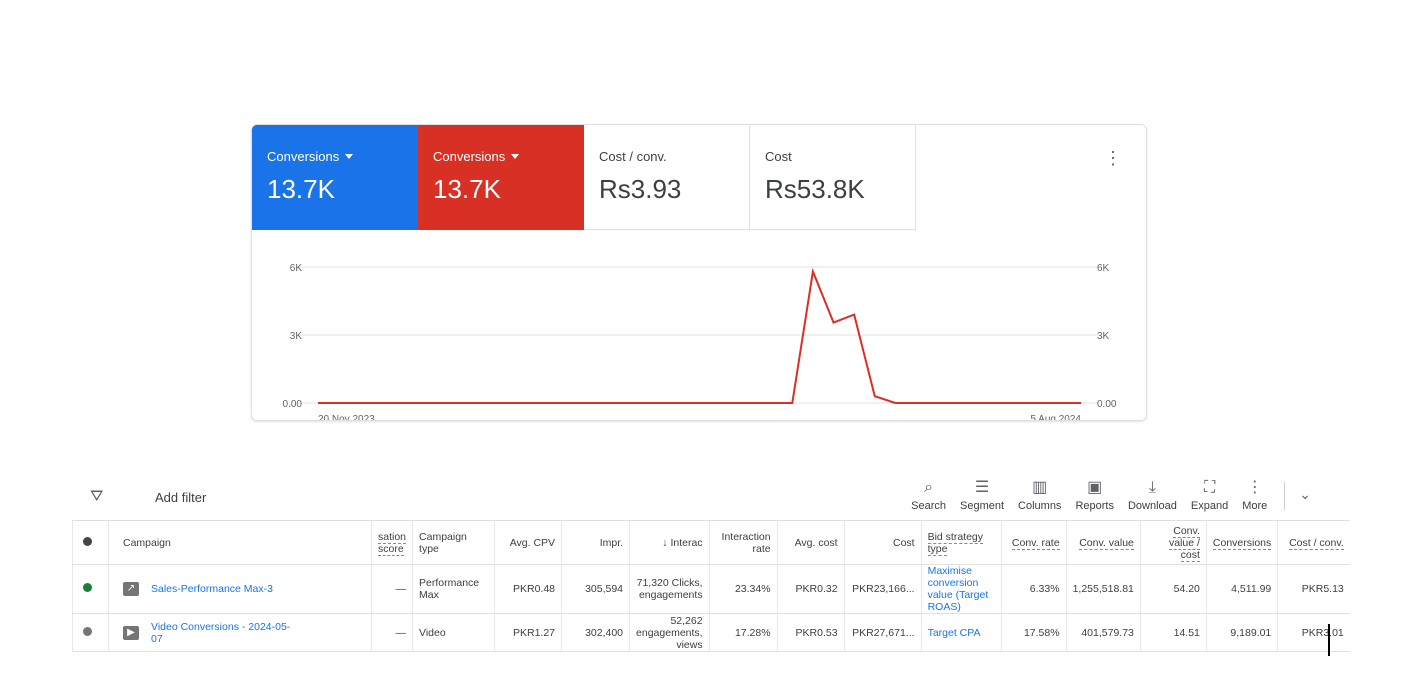  I want to click on cell-value: Video, so click(432, 632).